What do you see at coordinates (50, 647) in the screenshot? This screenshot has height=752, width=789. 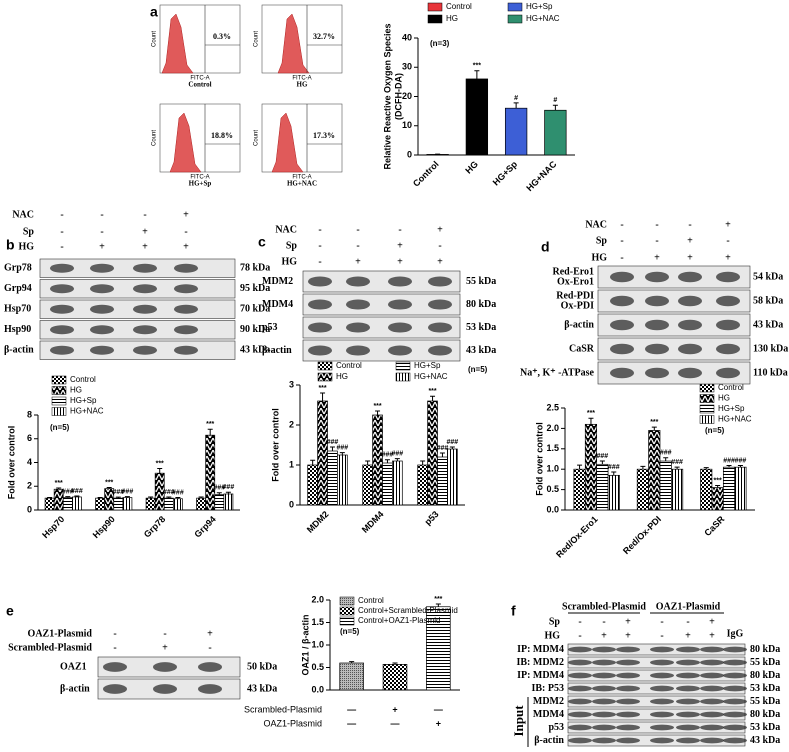 I see `condition-label: Scrambled-Plasmid` at bounding box center [50, 647].